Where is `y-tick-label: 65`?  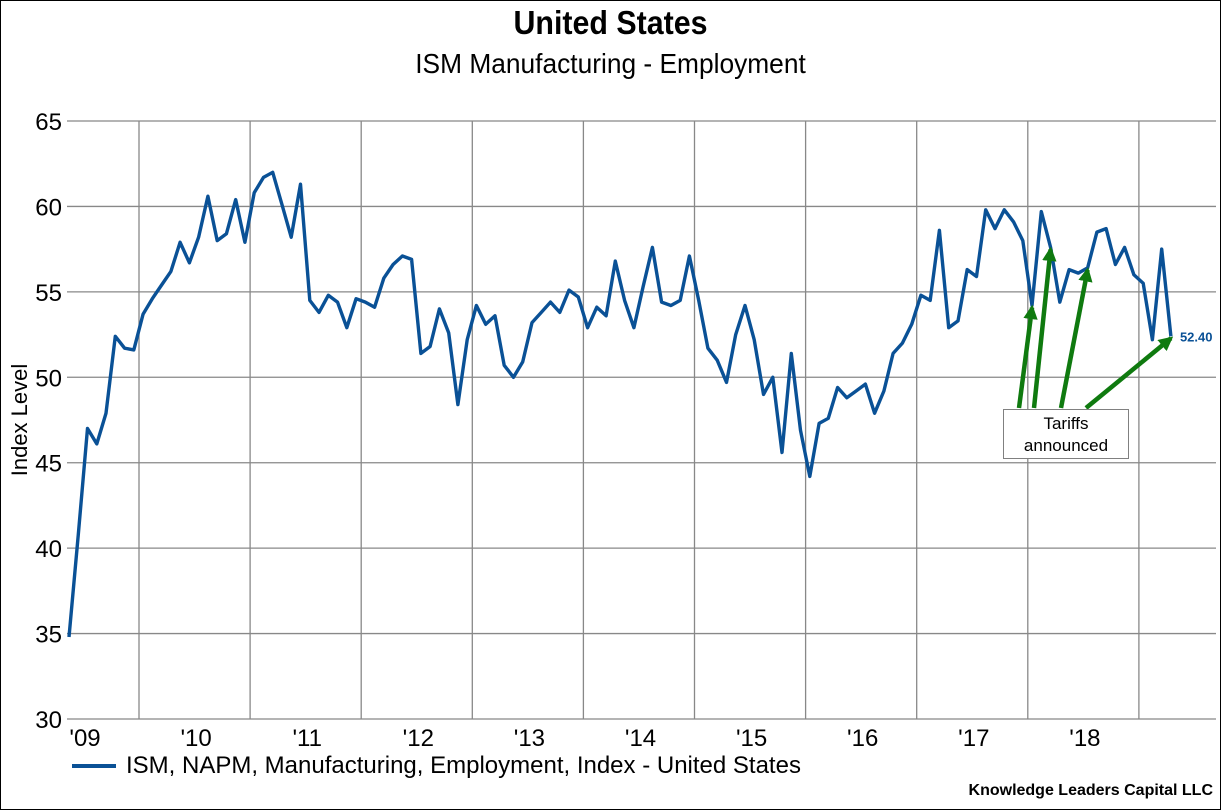
y-tick-label: 65 is located at coordinates (48, 122).